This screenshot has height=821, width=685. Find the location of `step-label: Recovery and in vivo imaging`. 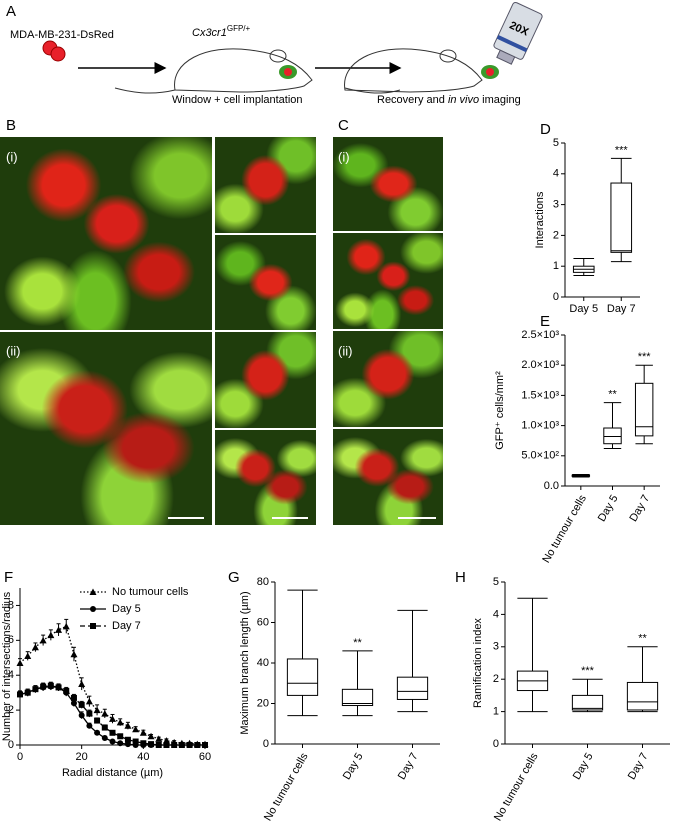

step-label: Recovery and in vivo imaging is located at coordinates (449, 100).